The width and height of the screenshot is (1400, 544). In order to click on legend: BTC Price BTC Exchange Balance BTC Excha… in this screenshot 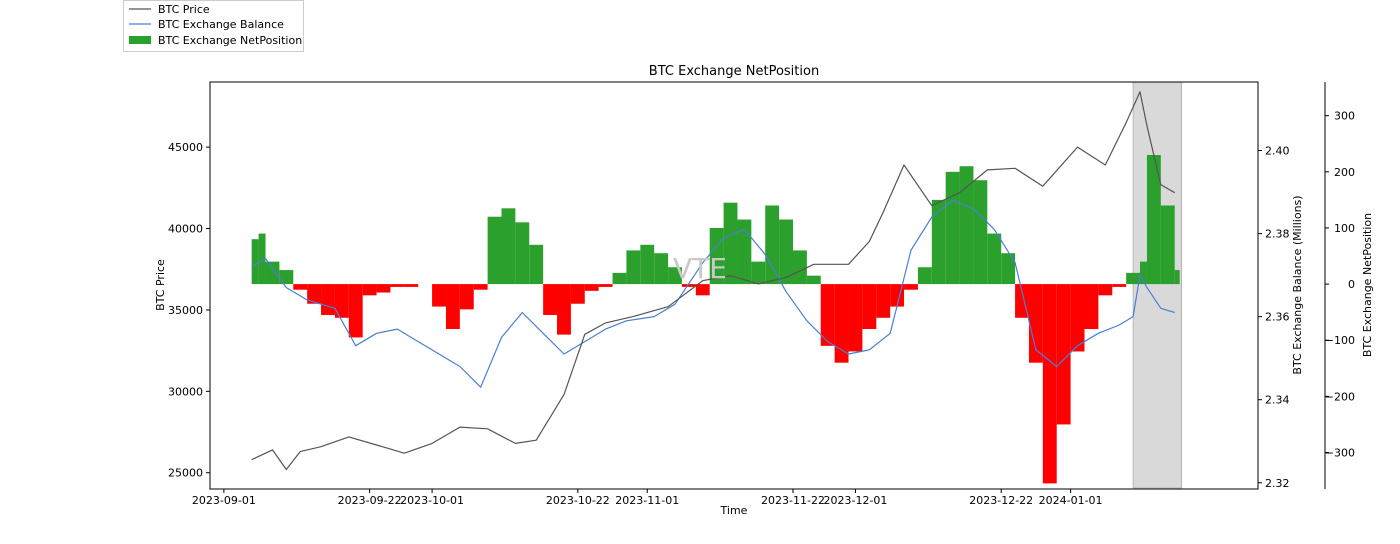, I will do `click(213, 26)`.